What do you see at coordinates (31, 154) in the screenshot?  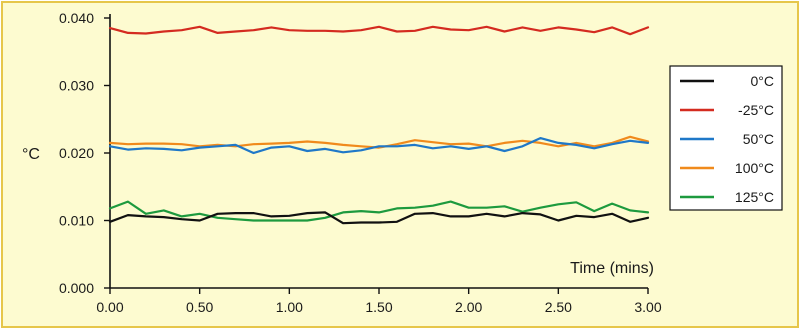 I see `y-axis-title: °C` at bounding box center [31, 154].